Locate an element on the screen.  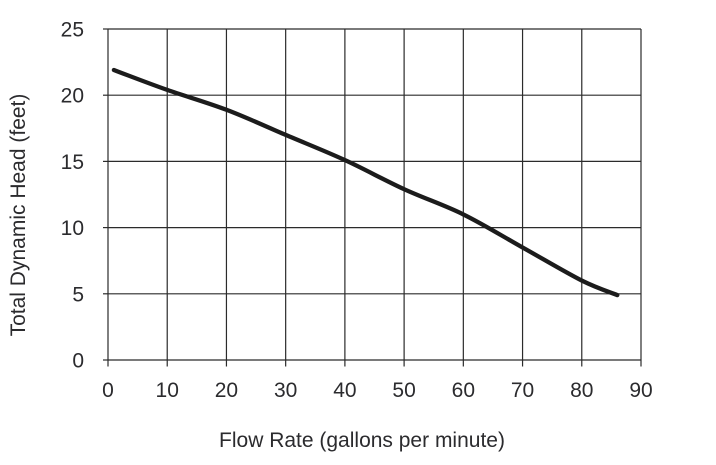
y-tick-label: 25 is located at coordinates (72, 30).